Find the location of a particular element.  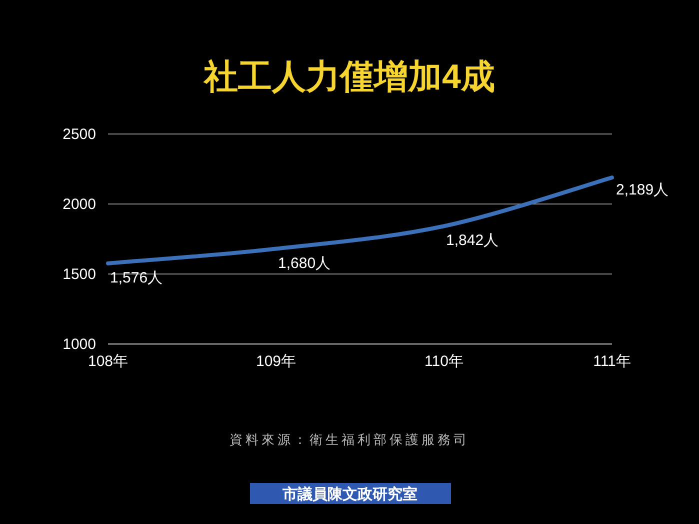

chart-title: 社工人力僅增加4成 is located at coordinates (349, 77).